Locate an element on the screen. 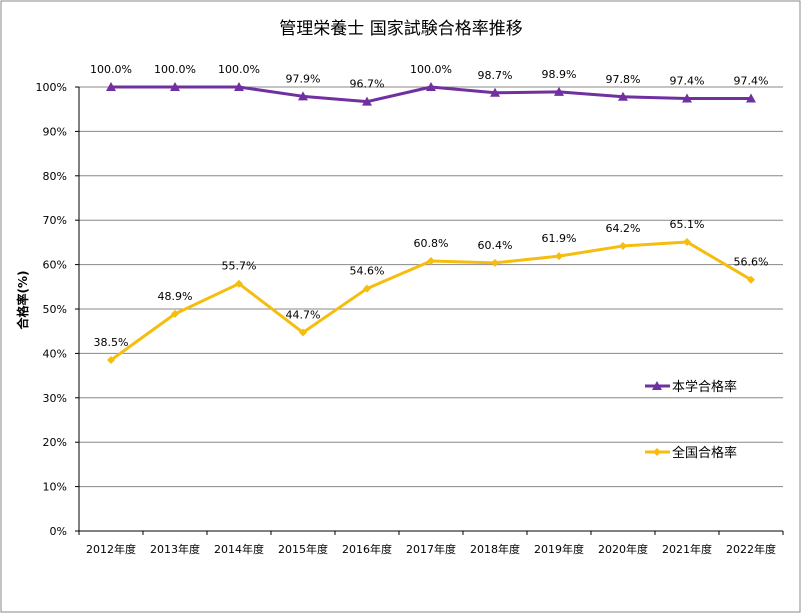 The width and height of the screenshot is (802, 614). x-tick-label: 2014年度 is located at coordinates (239, 549).